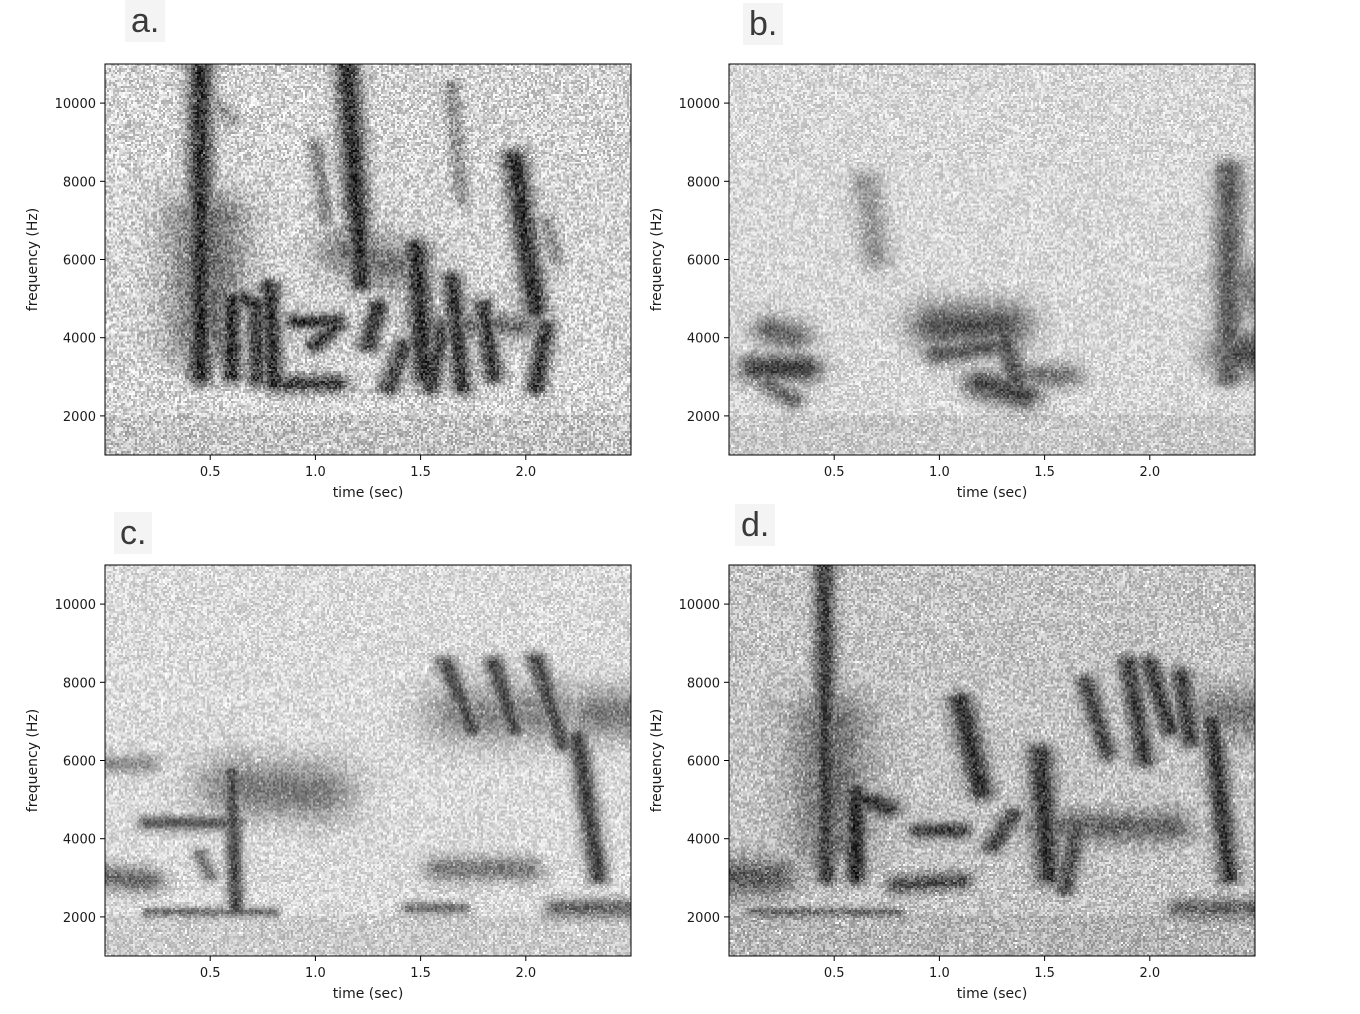 The height and width of the screenshot is (1014, 1360). Describe the element at coordinates (79, 417) in the screenshot. I see `y-tick-label-a: 2000` at that location.